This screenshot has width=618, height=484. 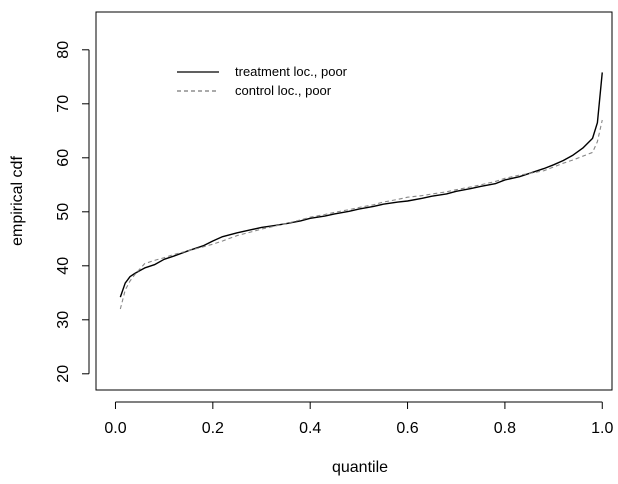 I want to click on legend-label-control: control loc., poor, so click(x=283, y=90).